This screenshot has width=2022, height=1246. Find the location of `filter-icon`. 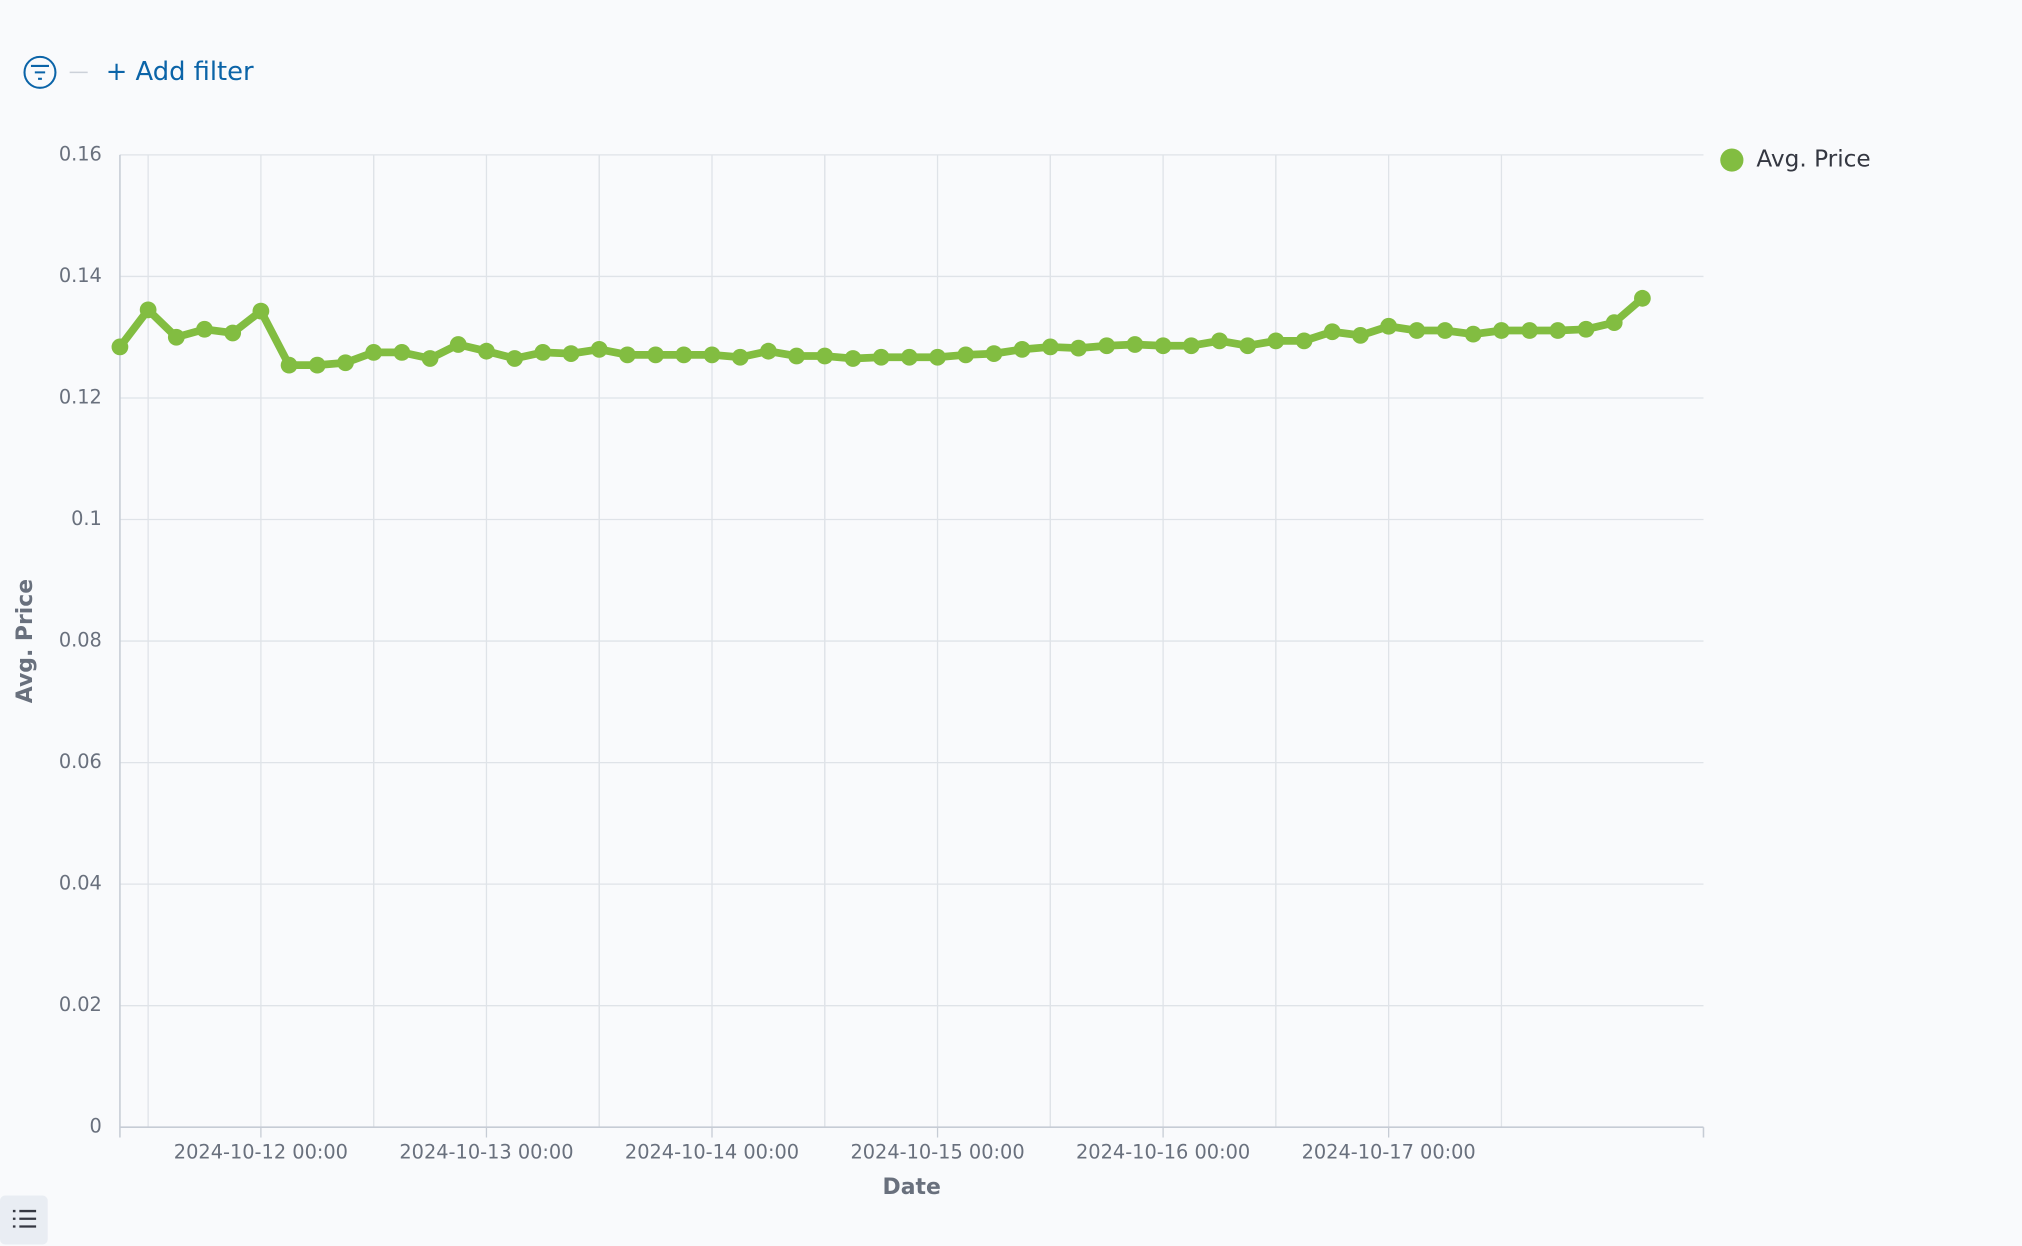

filter-icon is located at coordinates (40, 72).